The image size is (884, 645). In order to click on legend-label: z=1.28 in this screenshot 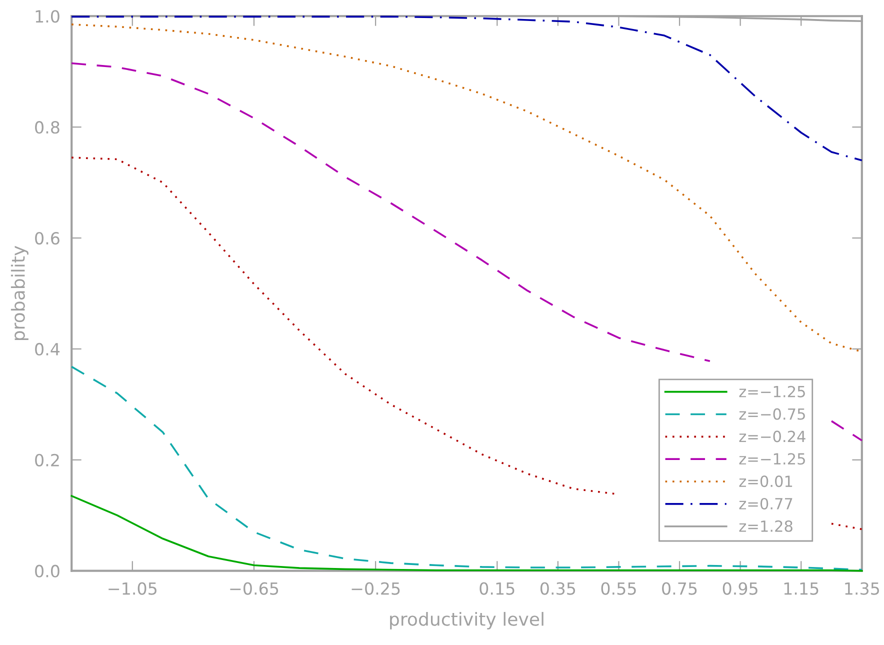, I will do `click(765, 526)`.